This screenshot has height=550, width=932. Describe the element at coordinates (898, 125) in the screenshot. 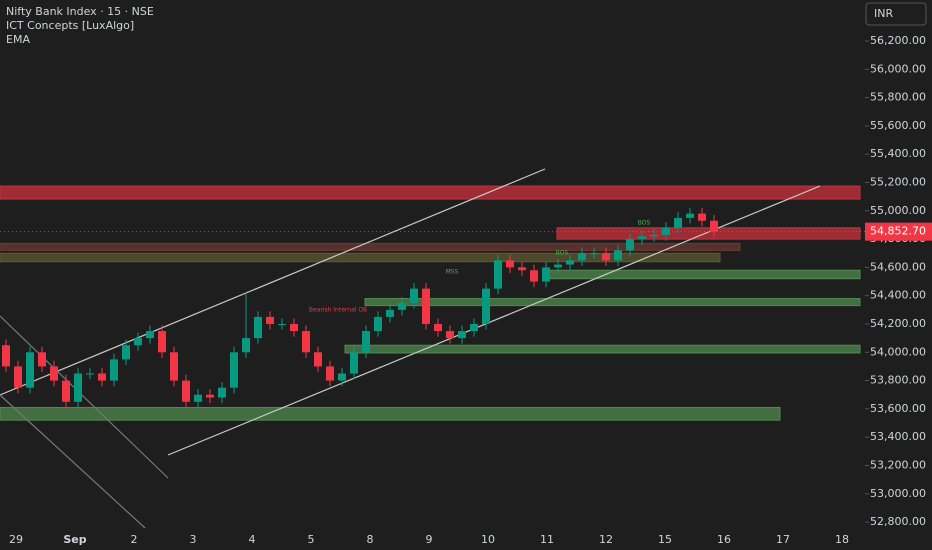

I see `y-tick-label: 55,600.00` at that location.